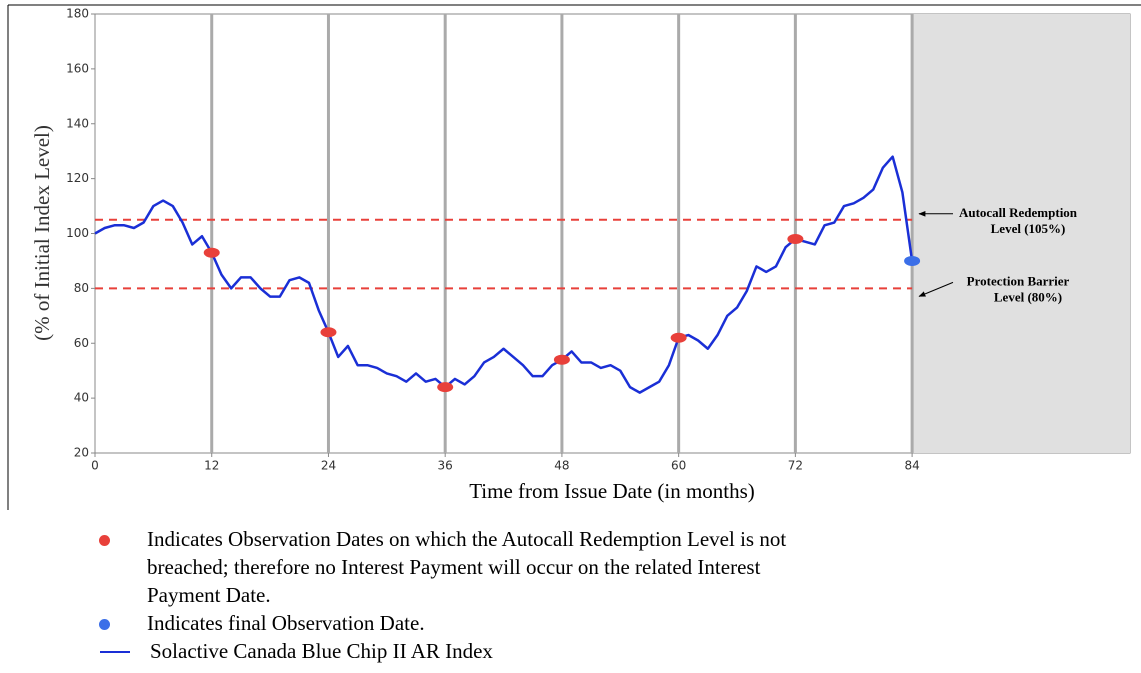 The height and width of the screenshot is (673, 1141). What do you see at coordinates (81, 453) in the screenshot?
I see `y-tick-label: 20` at bounding box center [81, 453].